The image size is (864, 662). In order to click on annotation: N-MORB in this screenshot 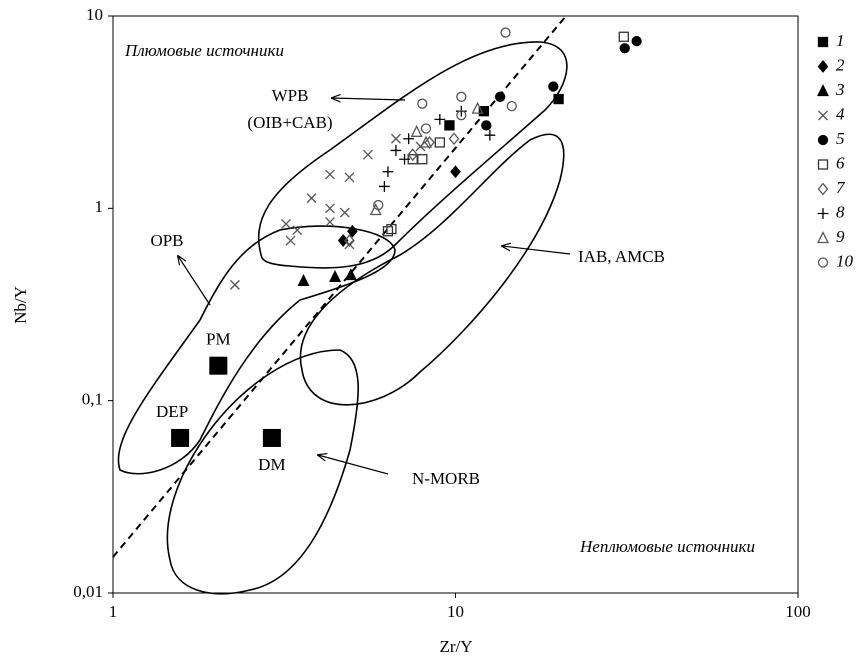, I will do `click(446, 478)`.